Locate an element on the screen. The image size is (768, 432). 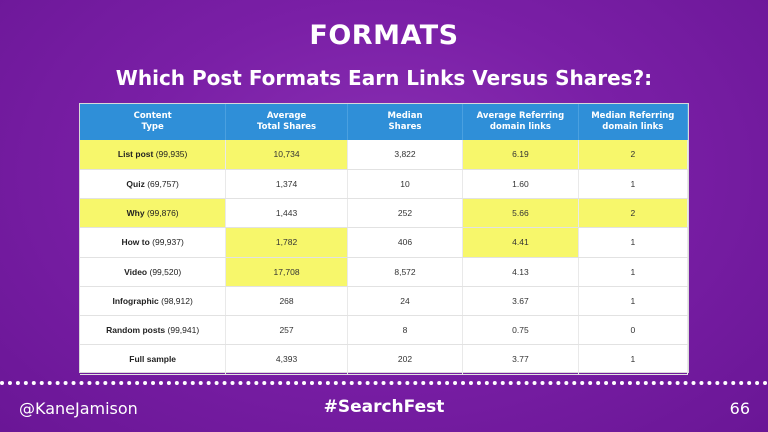
content-type-label: Full sample is located at coordinates (153, 359).